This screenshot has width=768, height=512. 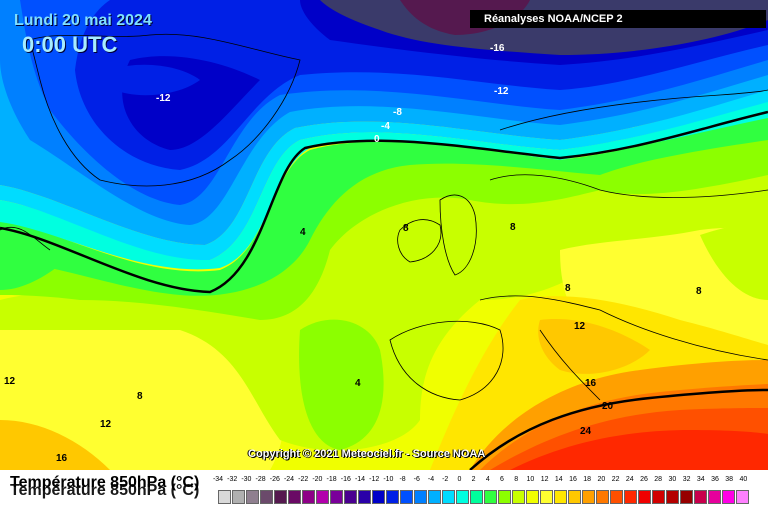 I want to click on legend-tick-label: 4, so click(x=487, y=479).